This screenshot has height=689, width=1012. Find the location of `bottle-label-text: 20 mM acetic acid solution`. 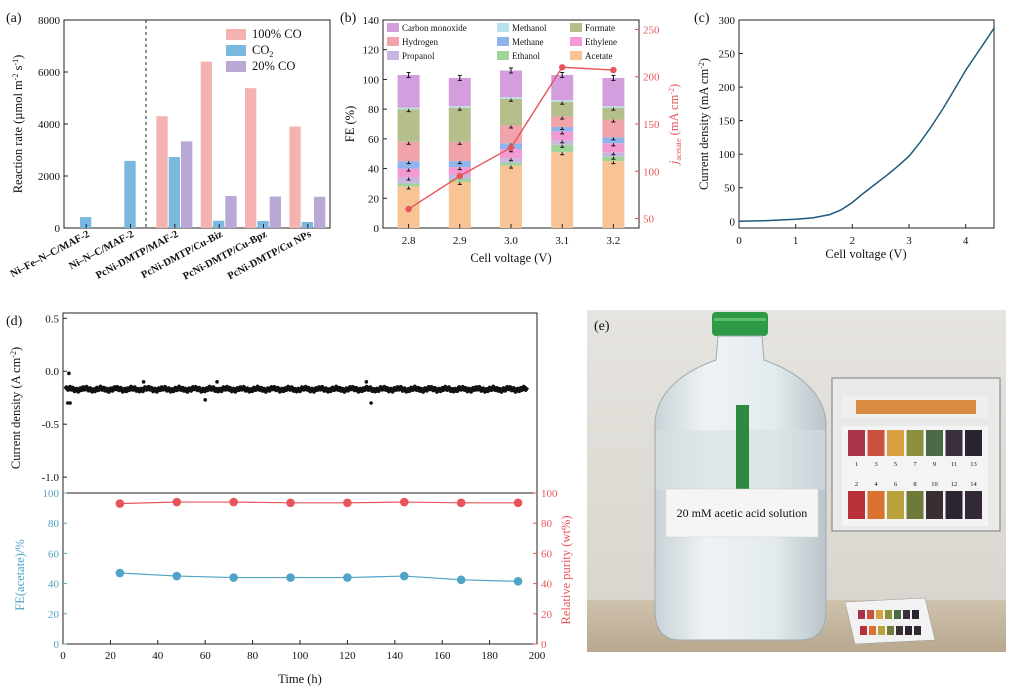

bottle-label-text: 20 mM acetic acid solution is located at coordinates (742, 513).